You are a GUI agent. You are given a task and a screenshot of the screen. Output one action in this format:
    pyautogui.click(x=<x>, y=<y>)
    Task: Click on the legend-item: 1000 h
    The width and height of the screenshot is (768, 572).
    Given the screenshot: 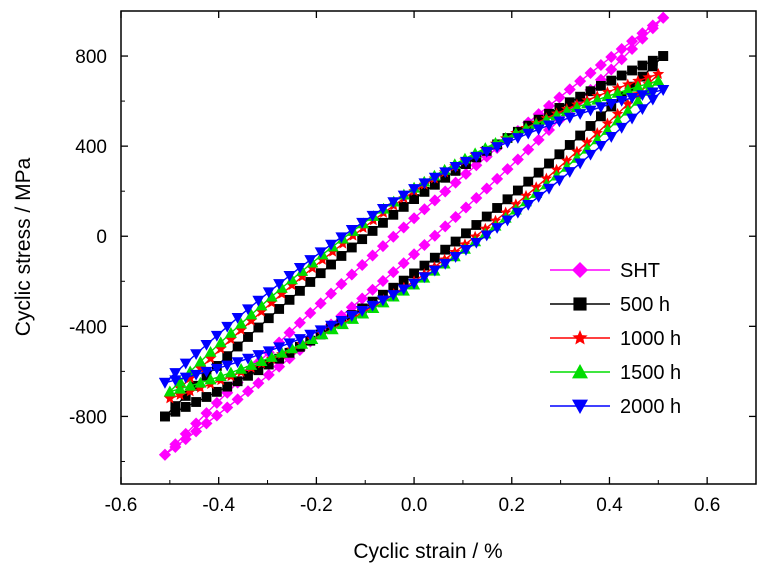 What is the action you would take?
    pyautogui.click(x=615, y=339)
    